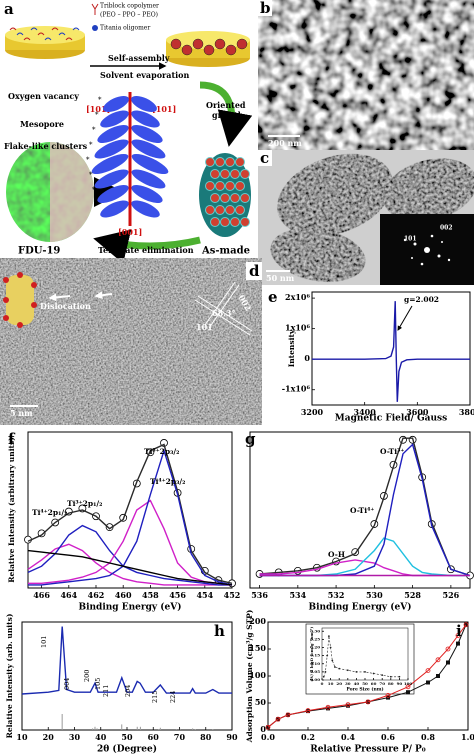  What do you see at coordinates (65, 306) in the screenshot?
I see `hrtem-text: Dislocation` at bounding box center [65, 306].